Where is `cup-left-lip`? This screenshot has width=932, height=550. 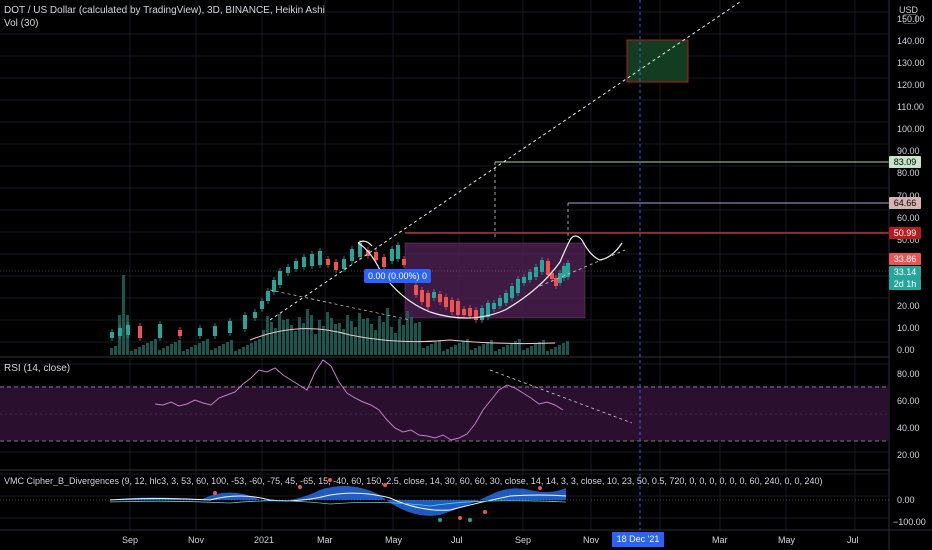
cup-left-lip is located at coordinates (365, 243).